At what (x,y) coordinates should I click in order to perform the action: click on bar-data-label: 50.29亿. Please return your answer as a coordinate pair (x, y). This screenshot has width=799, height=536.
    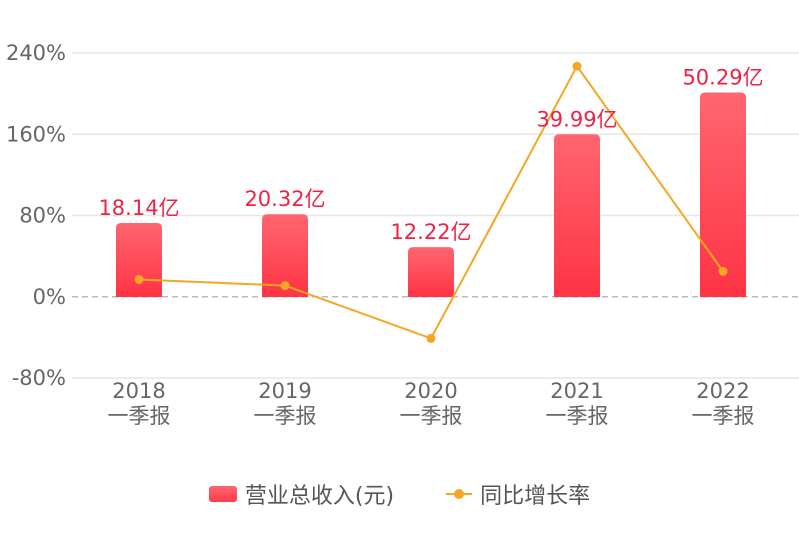
    Looking at the image, I should click on (722, 77).